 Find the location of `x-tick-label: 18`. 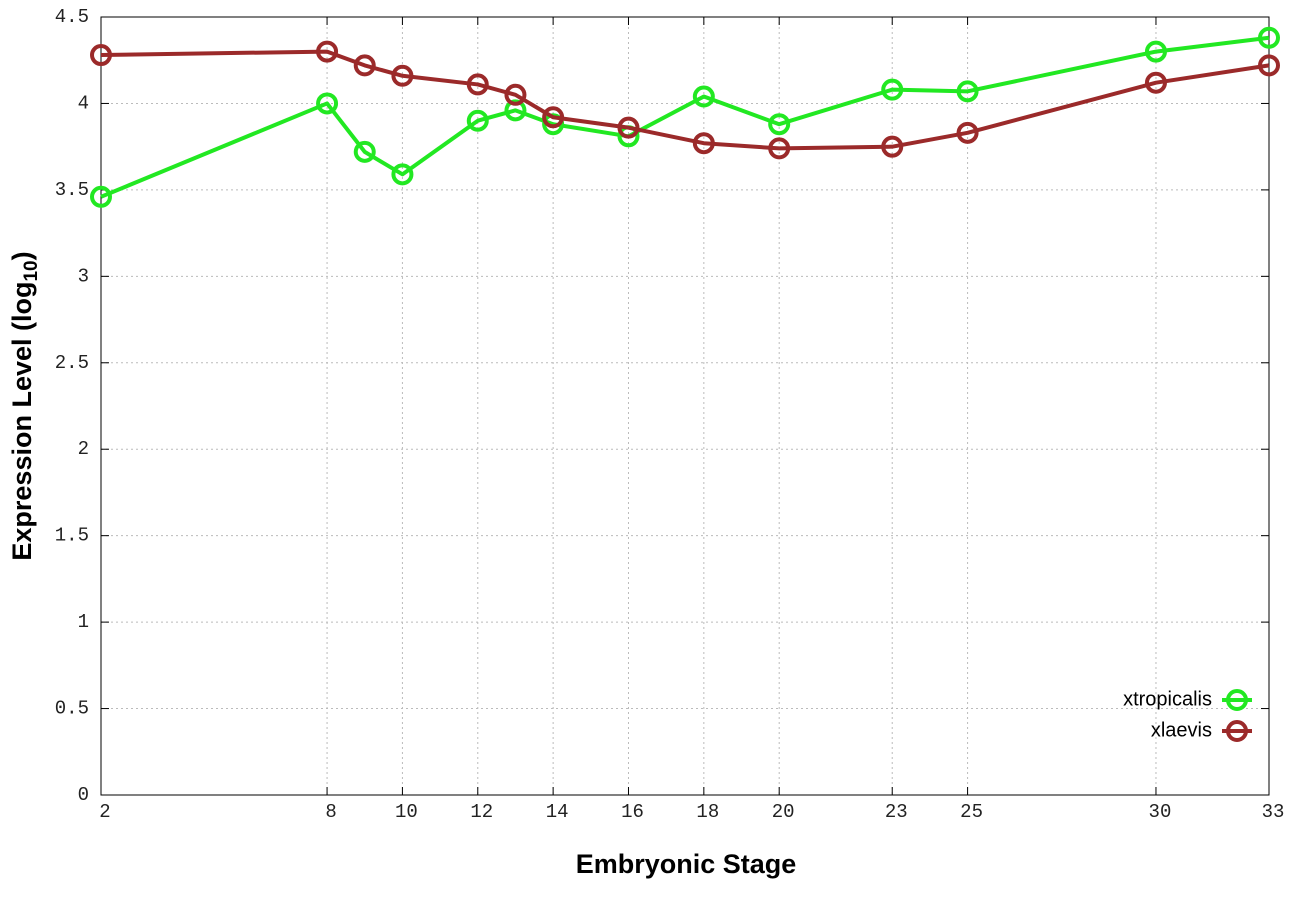

x-tick-label: 18 is located at coordinates (707, 812).